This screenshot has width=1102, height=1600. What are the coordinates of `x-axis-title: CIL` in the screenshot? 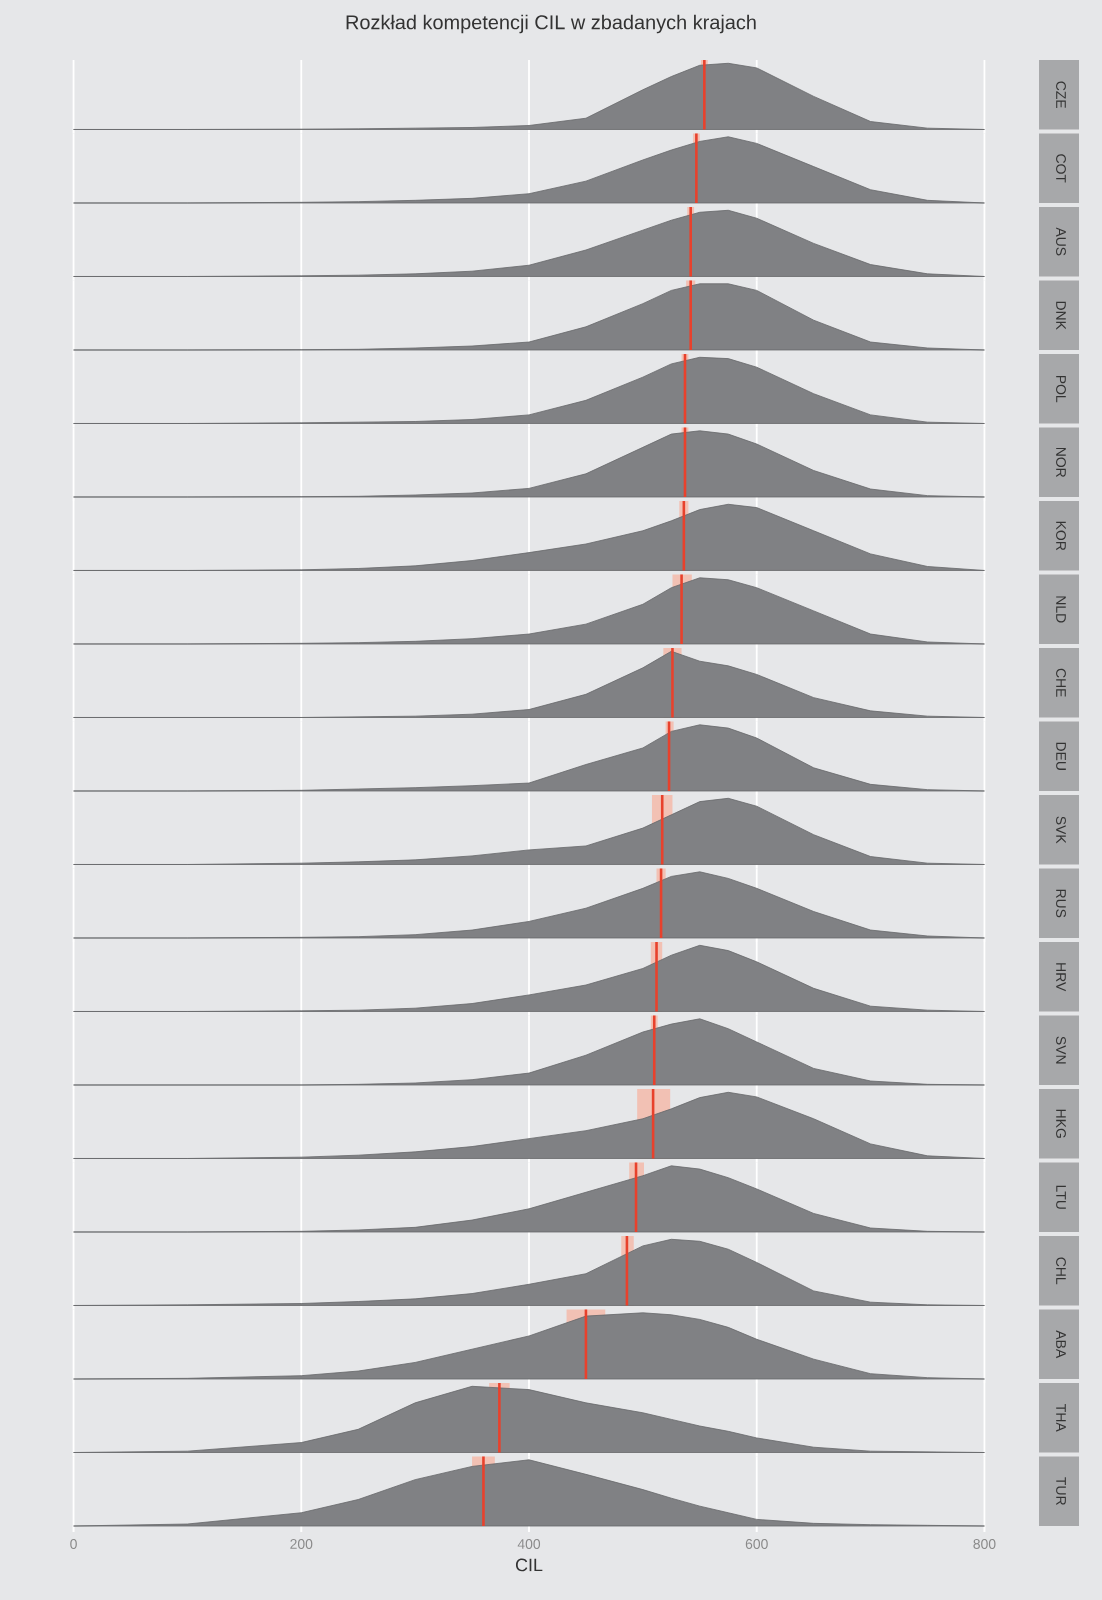 It's located at (529, 1565).